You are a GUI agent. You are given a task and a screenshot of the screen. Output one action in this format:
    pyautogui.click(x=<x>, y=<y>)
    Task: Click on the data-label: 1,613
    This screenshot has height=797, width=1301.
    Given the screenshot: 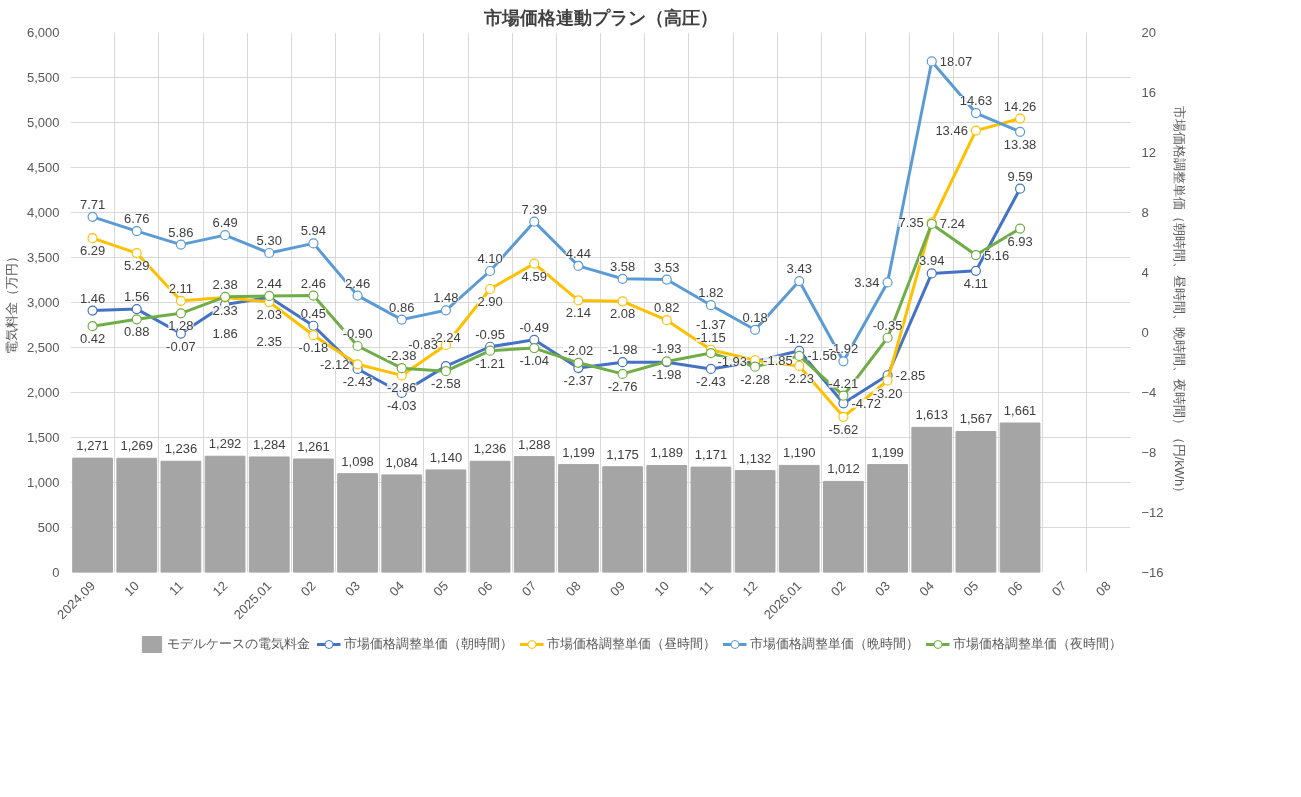 What is the action you would take?
    pyautogui.click(x=932, y=415)
    